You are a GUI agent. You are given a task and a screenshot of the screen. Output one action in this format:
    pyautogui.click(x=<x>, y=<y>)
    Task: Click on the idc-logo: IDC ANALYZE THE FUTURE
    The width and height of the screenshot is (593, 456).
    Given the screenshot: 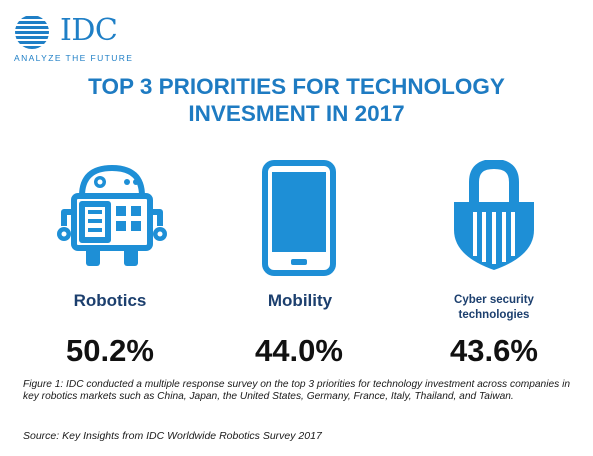 What is the action you would take?
    pyautogui.click(x=79, y=38)
    